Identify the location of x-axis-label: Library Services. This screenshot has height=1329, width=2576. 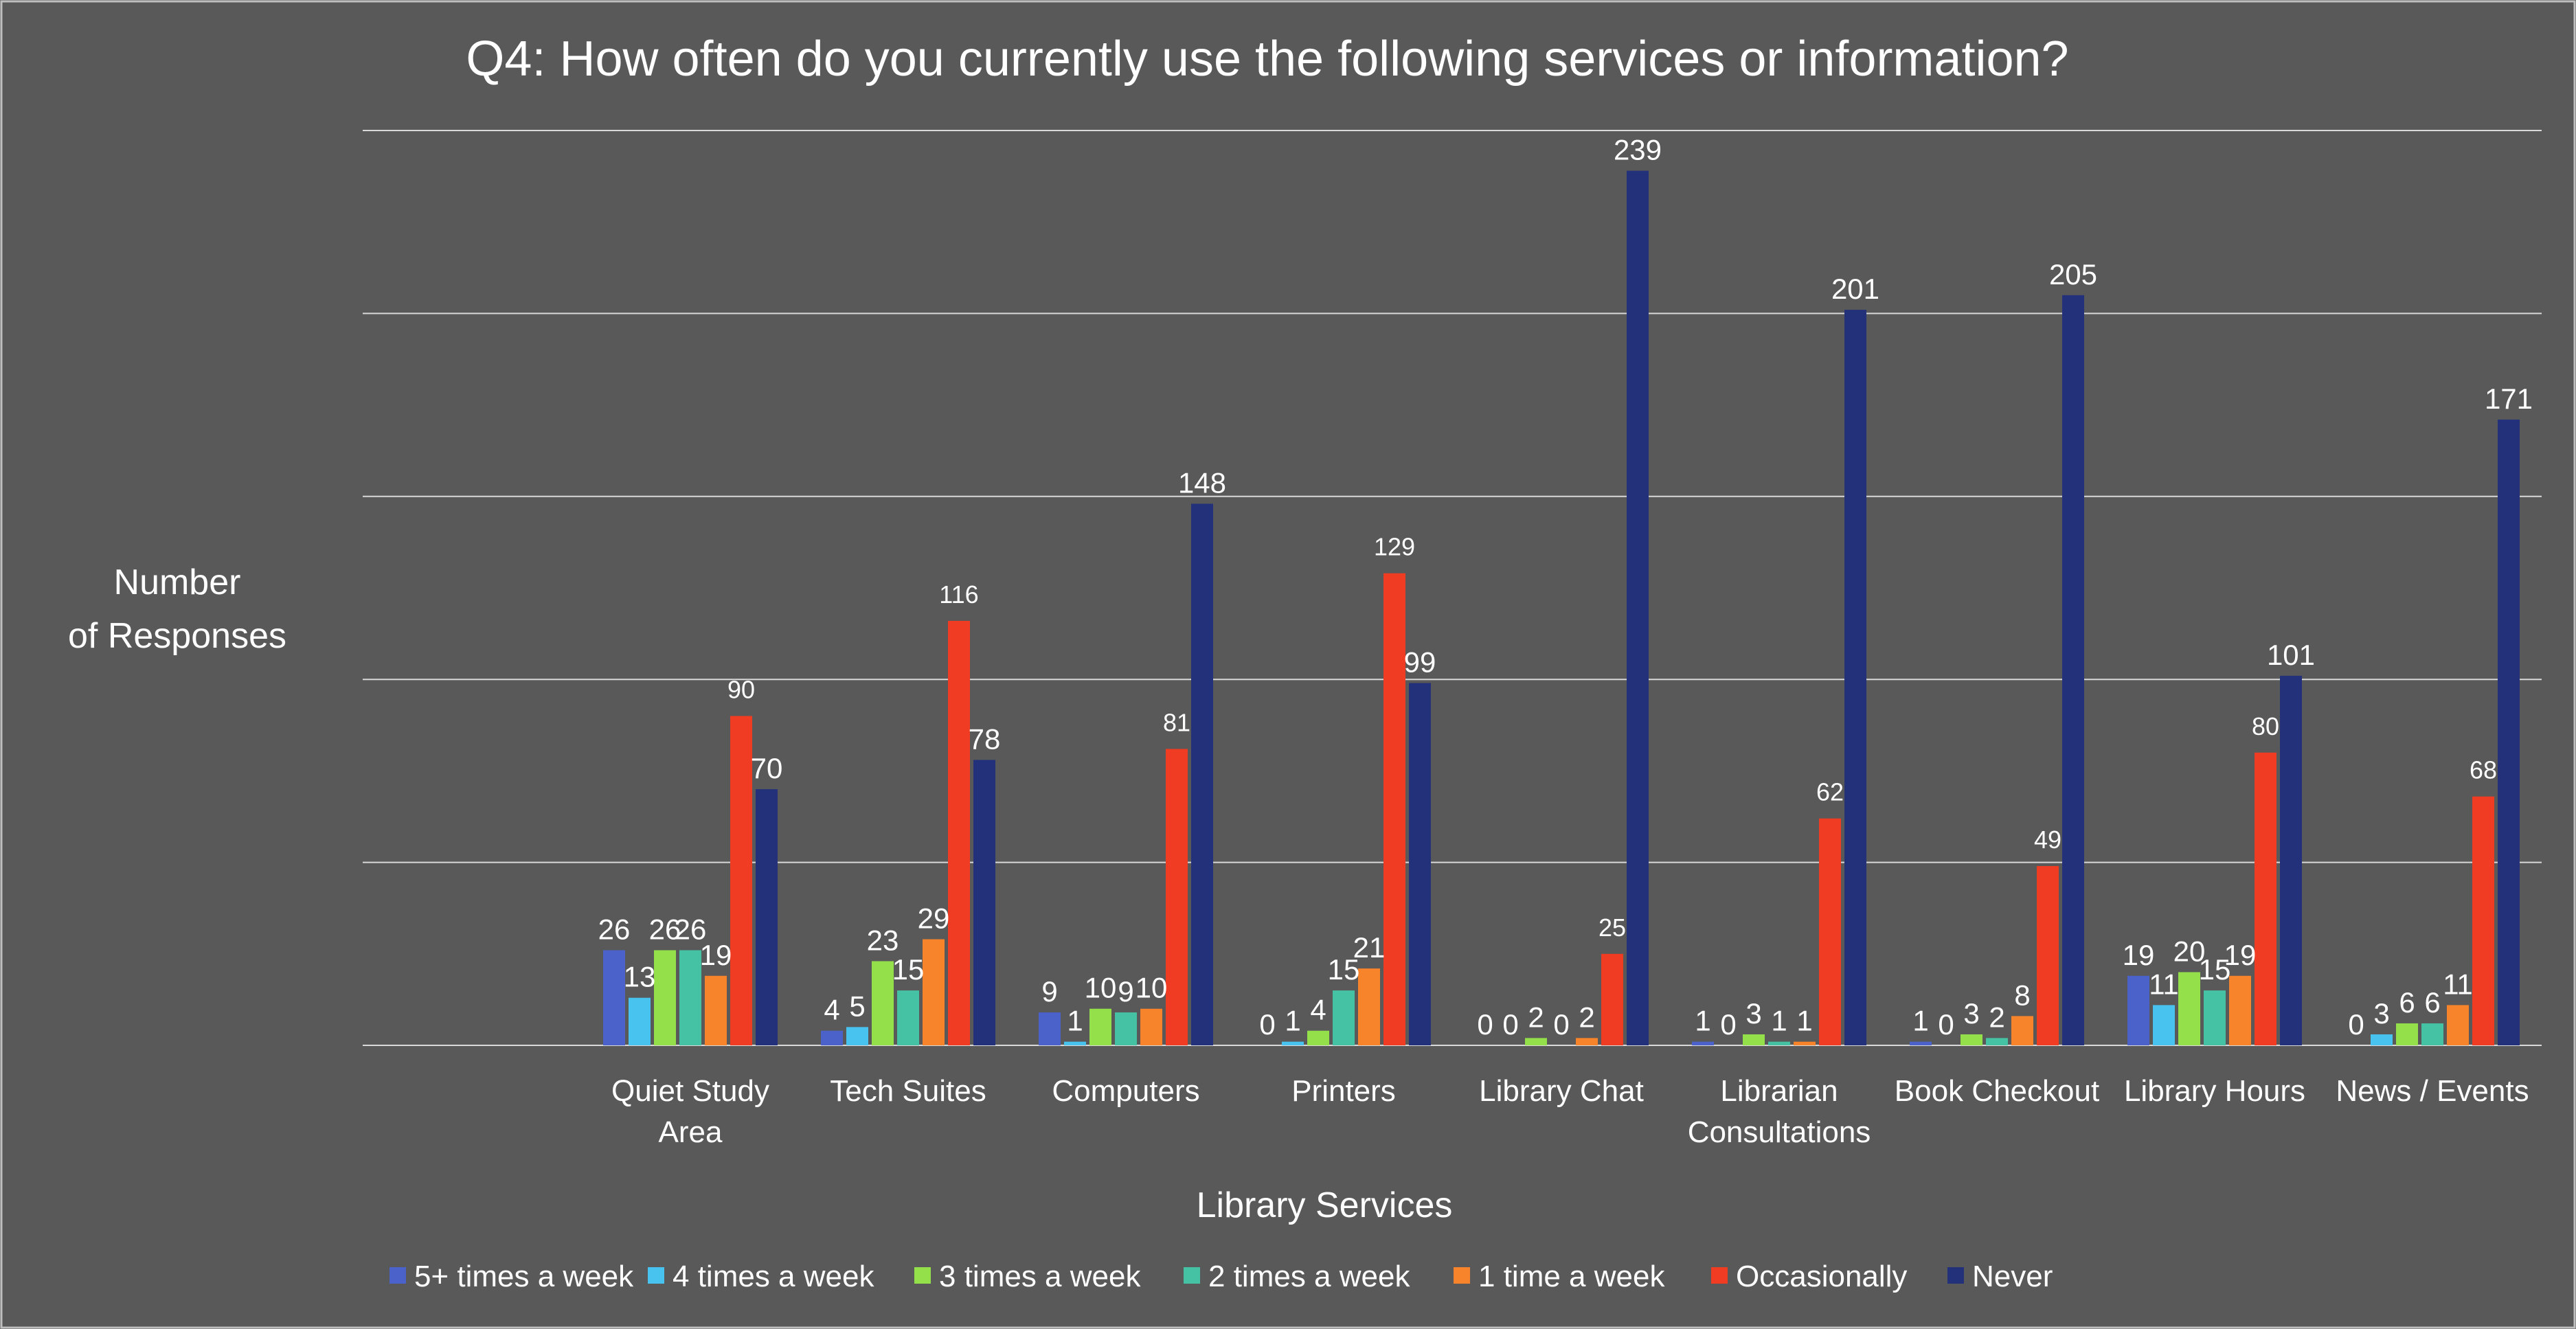
(1325, 1205).